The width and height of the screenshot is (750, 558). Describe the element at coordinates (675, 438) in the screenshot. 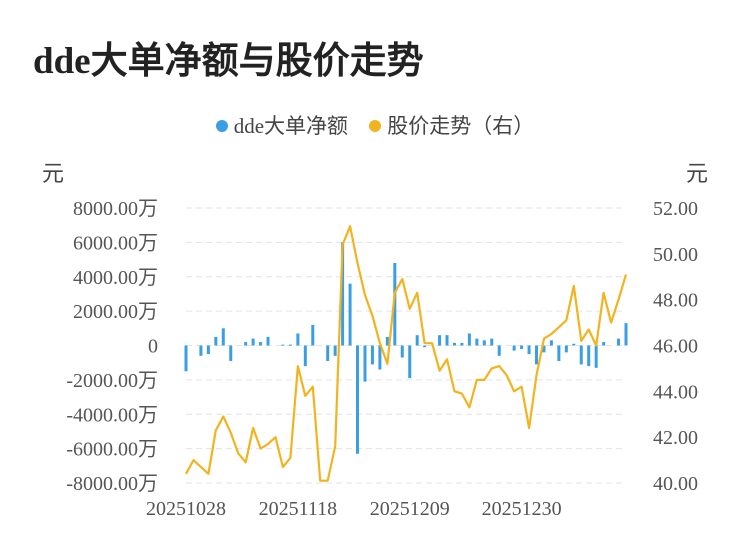

I see `right-tick-label: 42.00` at that location.